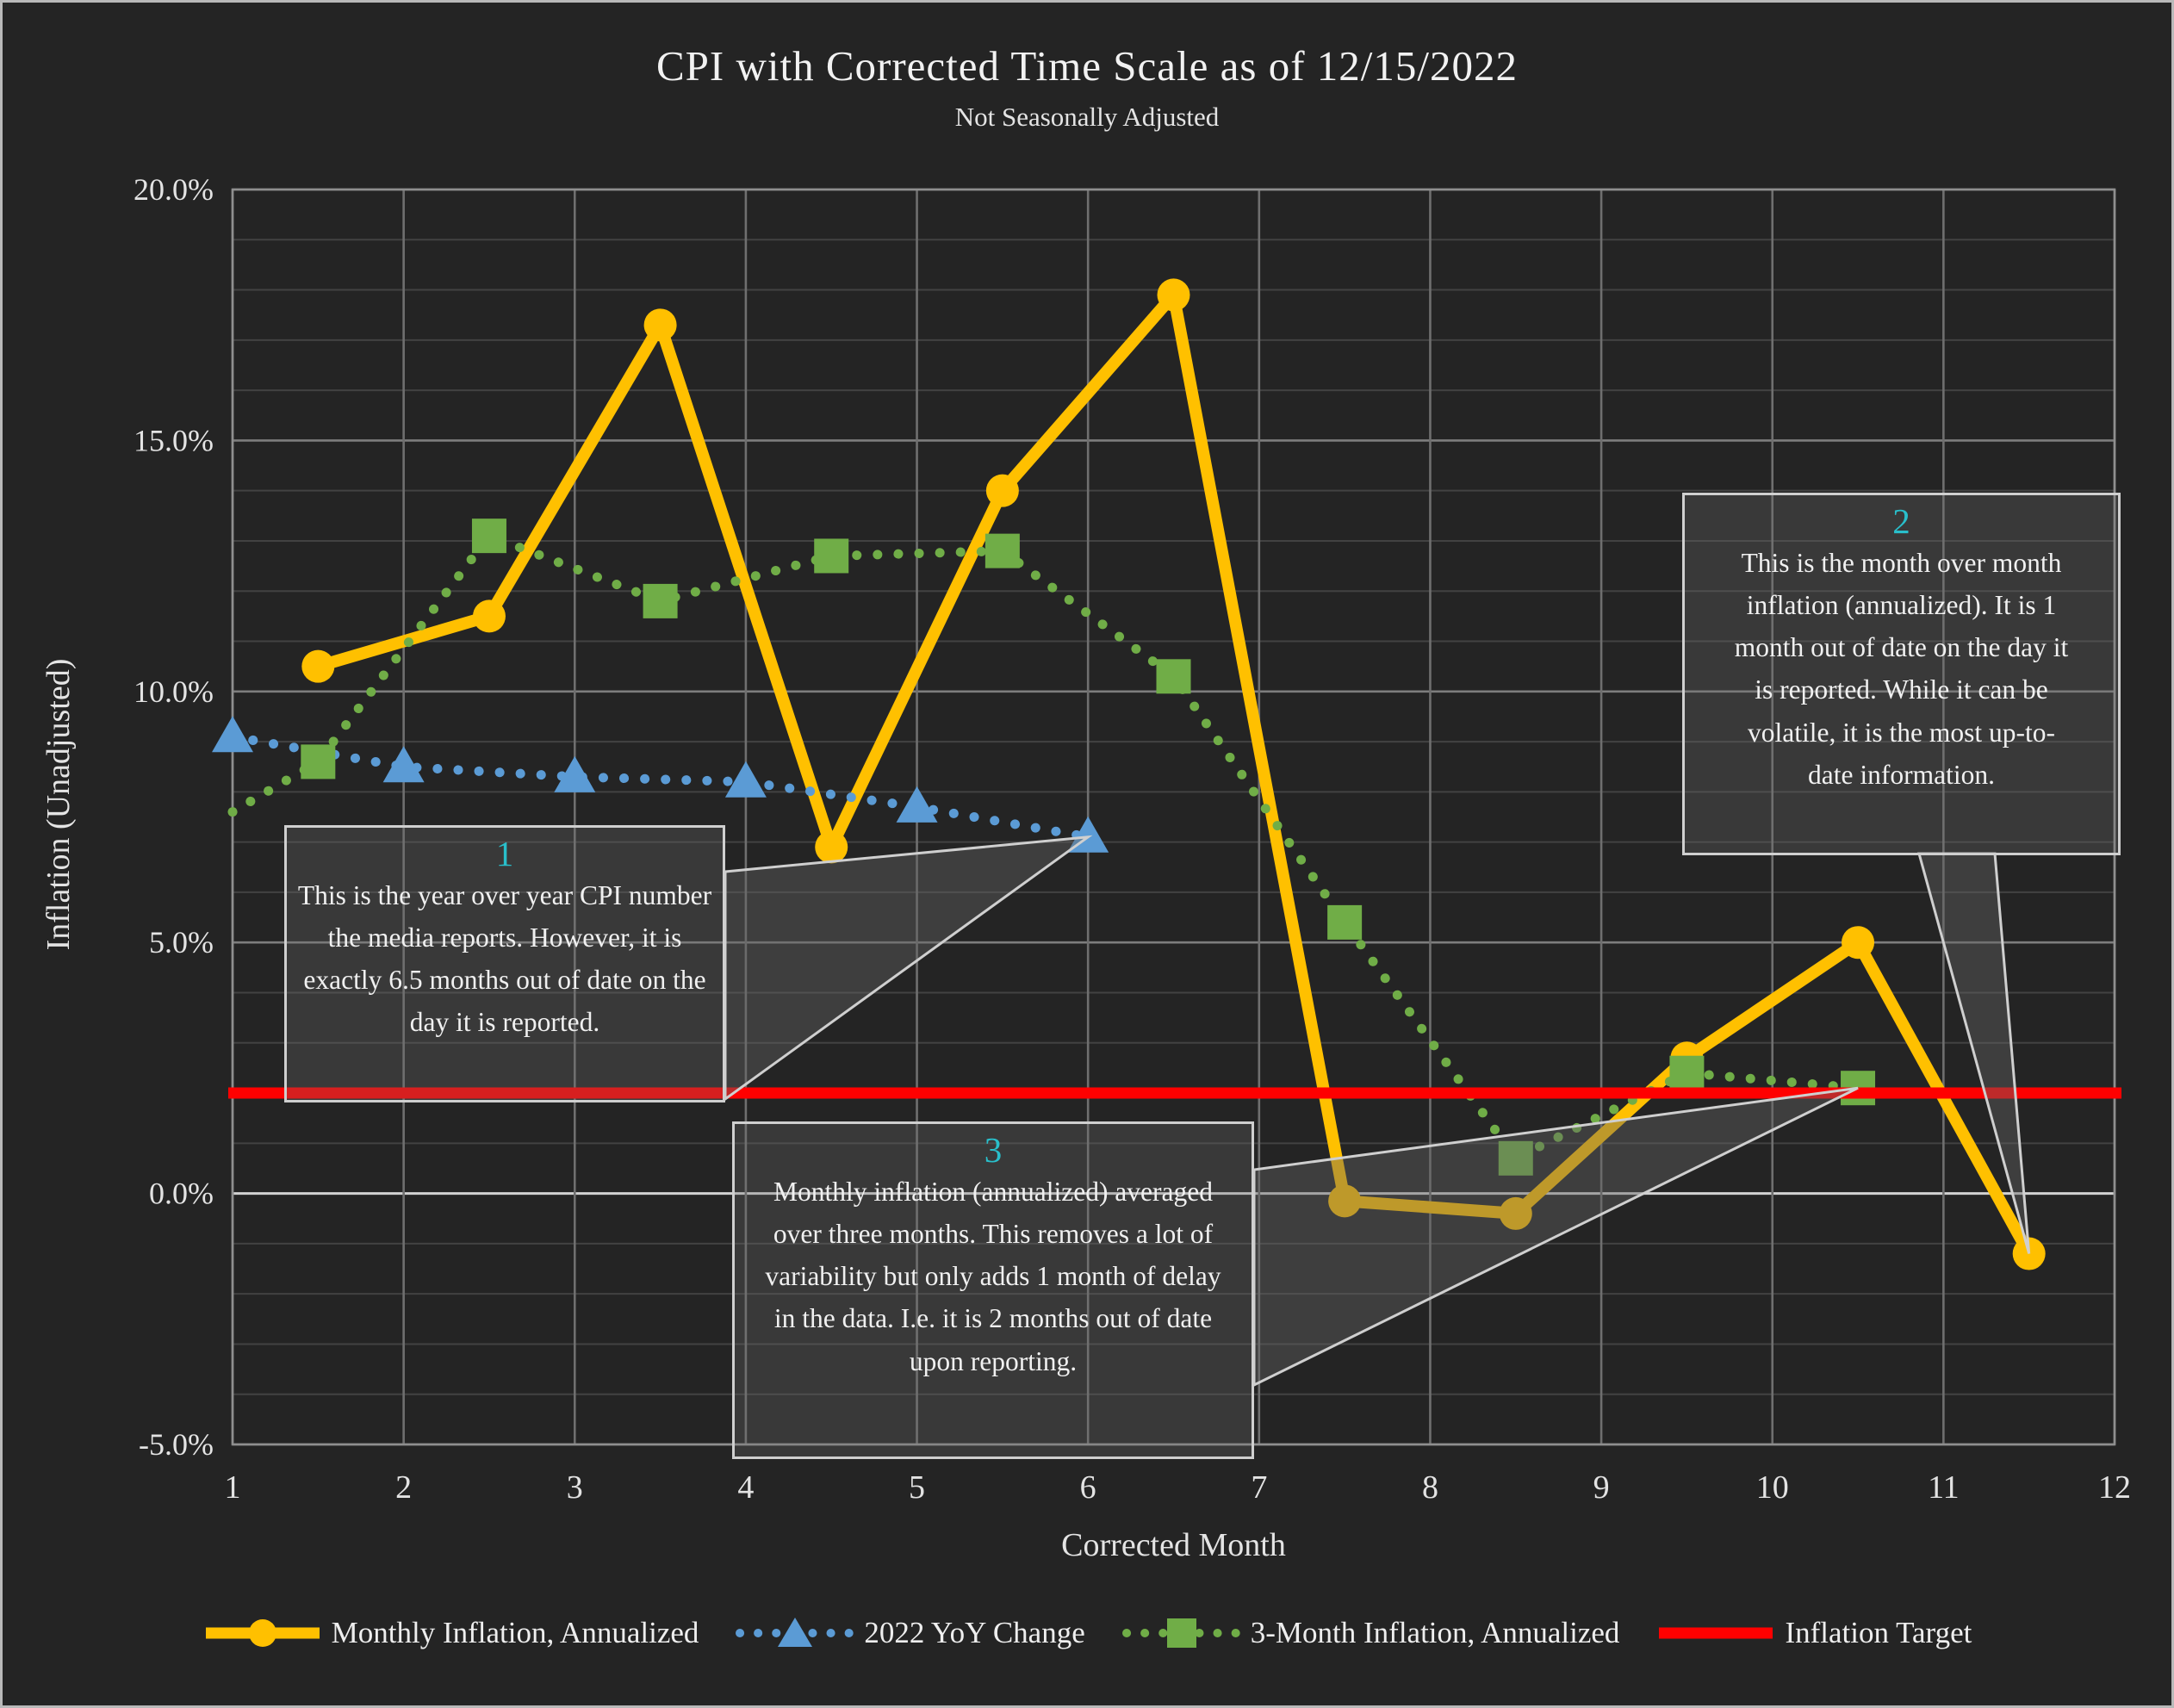 This screenshot has width=2174, height=1708. What do you see at coordinates (575, 1487) in the screenshot?
I see `x-tick-label: 3` at bounding box center [575, 1487].